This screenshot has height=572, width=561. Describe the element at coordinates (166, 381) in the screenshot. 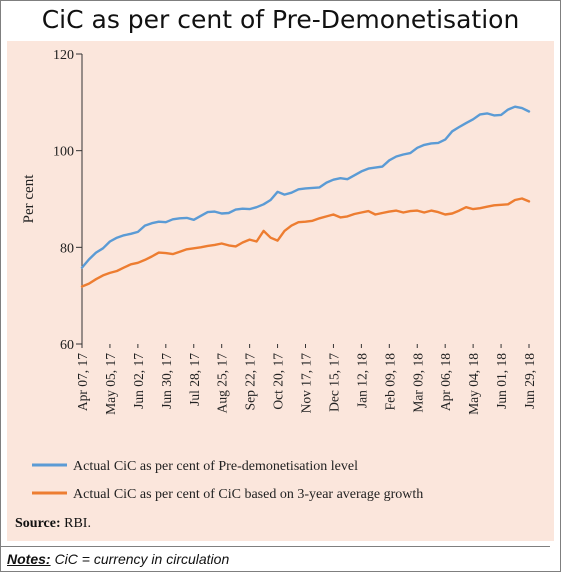

I see `x-tick-label: Jun 30, 17` at that location.